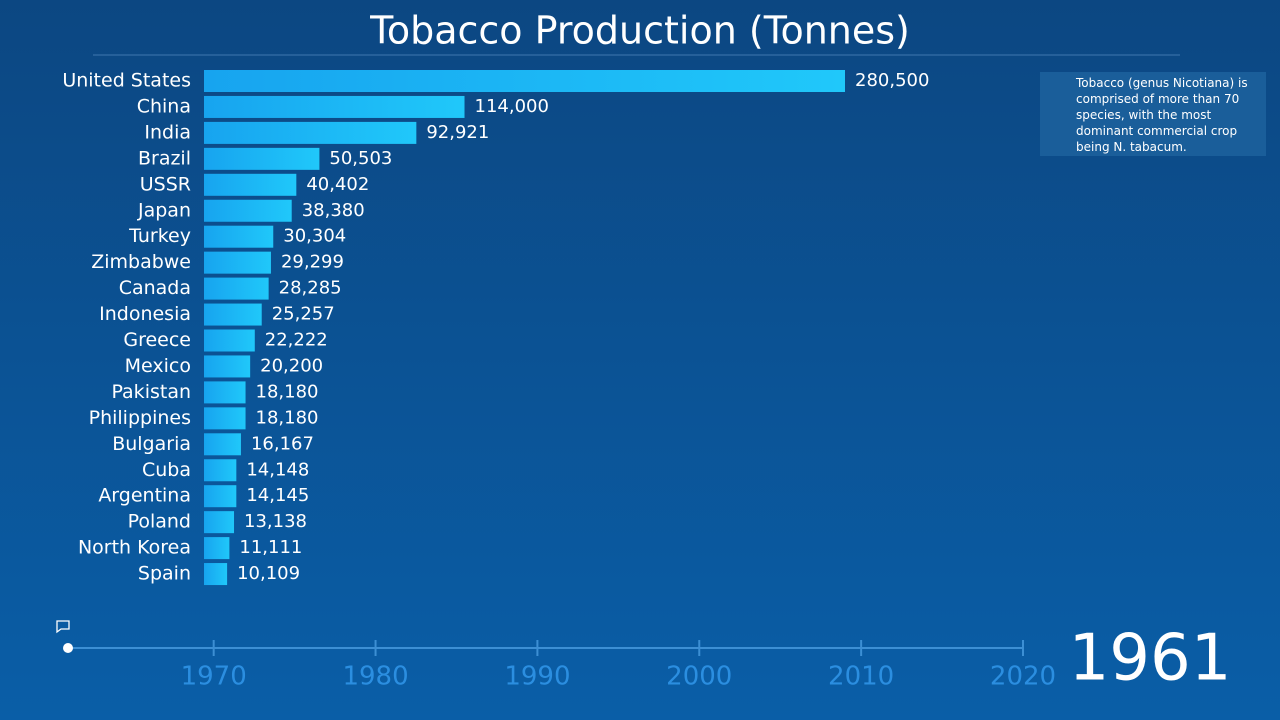 Image resolution: width=1280 pixels, height=720 pixels. What do you see at coordinates (277, 469) in the screenshot?
I see `value-label: 14,148` at bounding box center [277, 469].